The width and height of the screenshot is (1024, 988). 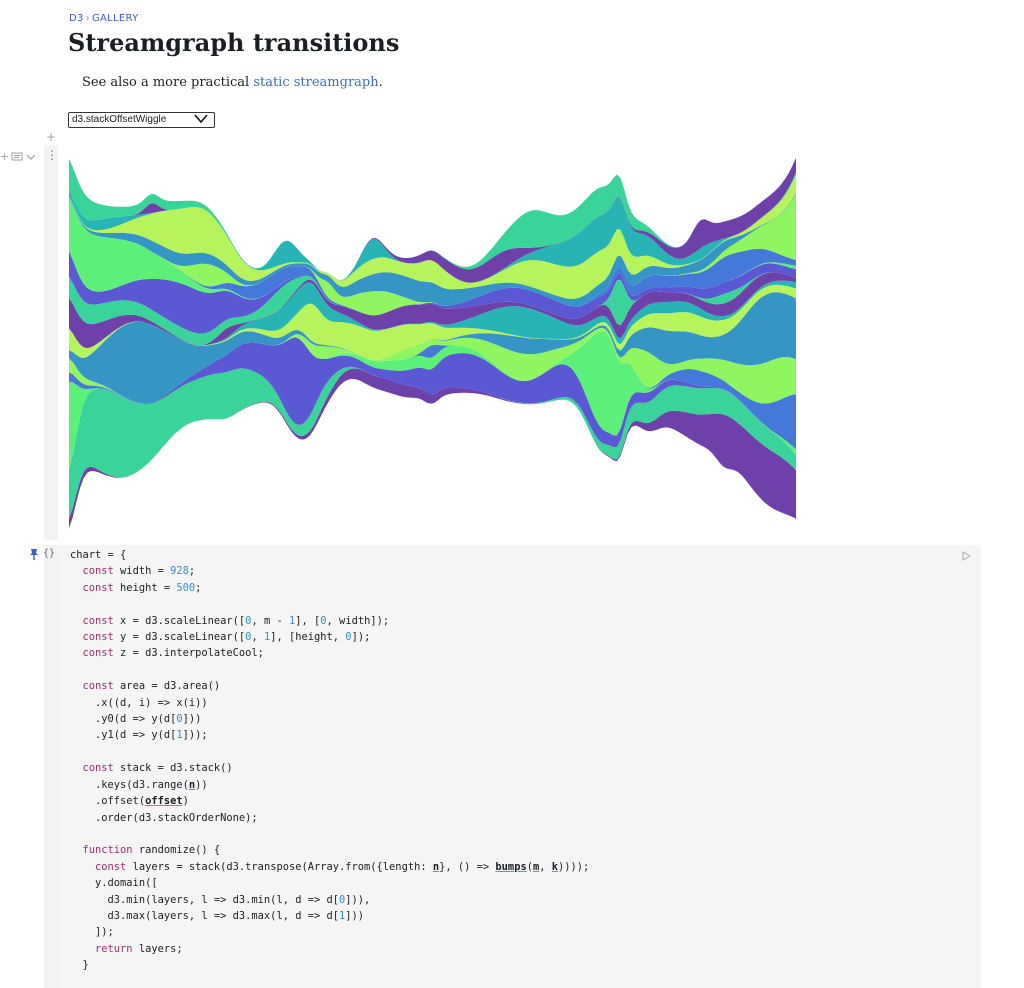 What do you see at coordinates (151, 686) in the screenshot?
I see `code-line: const area = d3.area()` at bounding box center [151, 686].